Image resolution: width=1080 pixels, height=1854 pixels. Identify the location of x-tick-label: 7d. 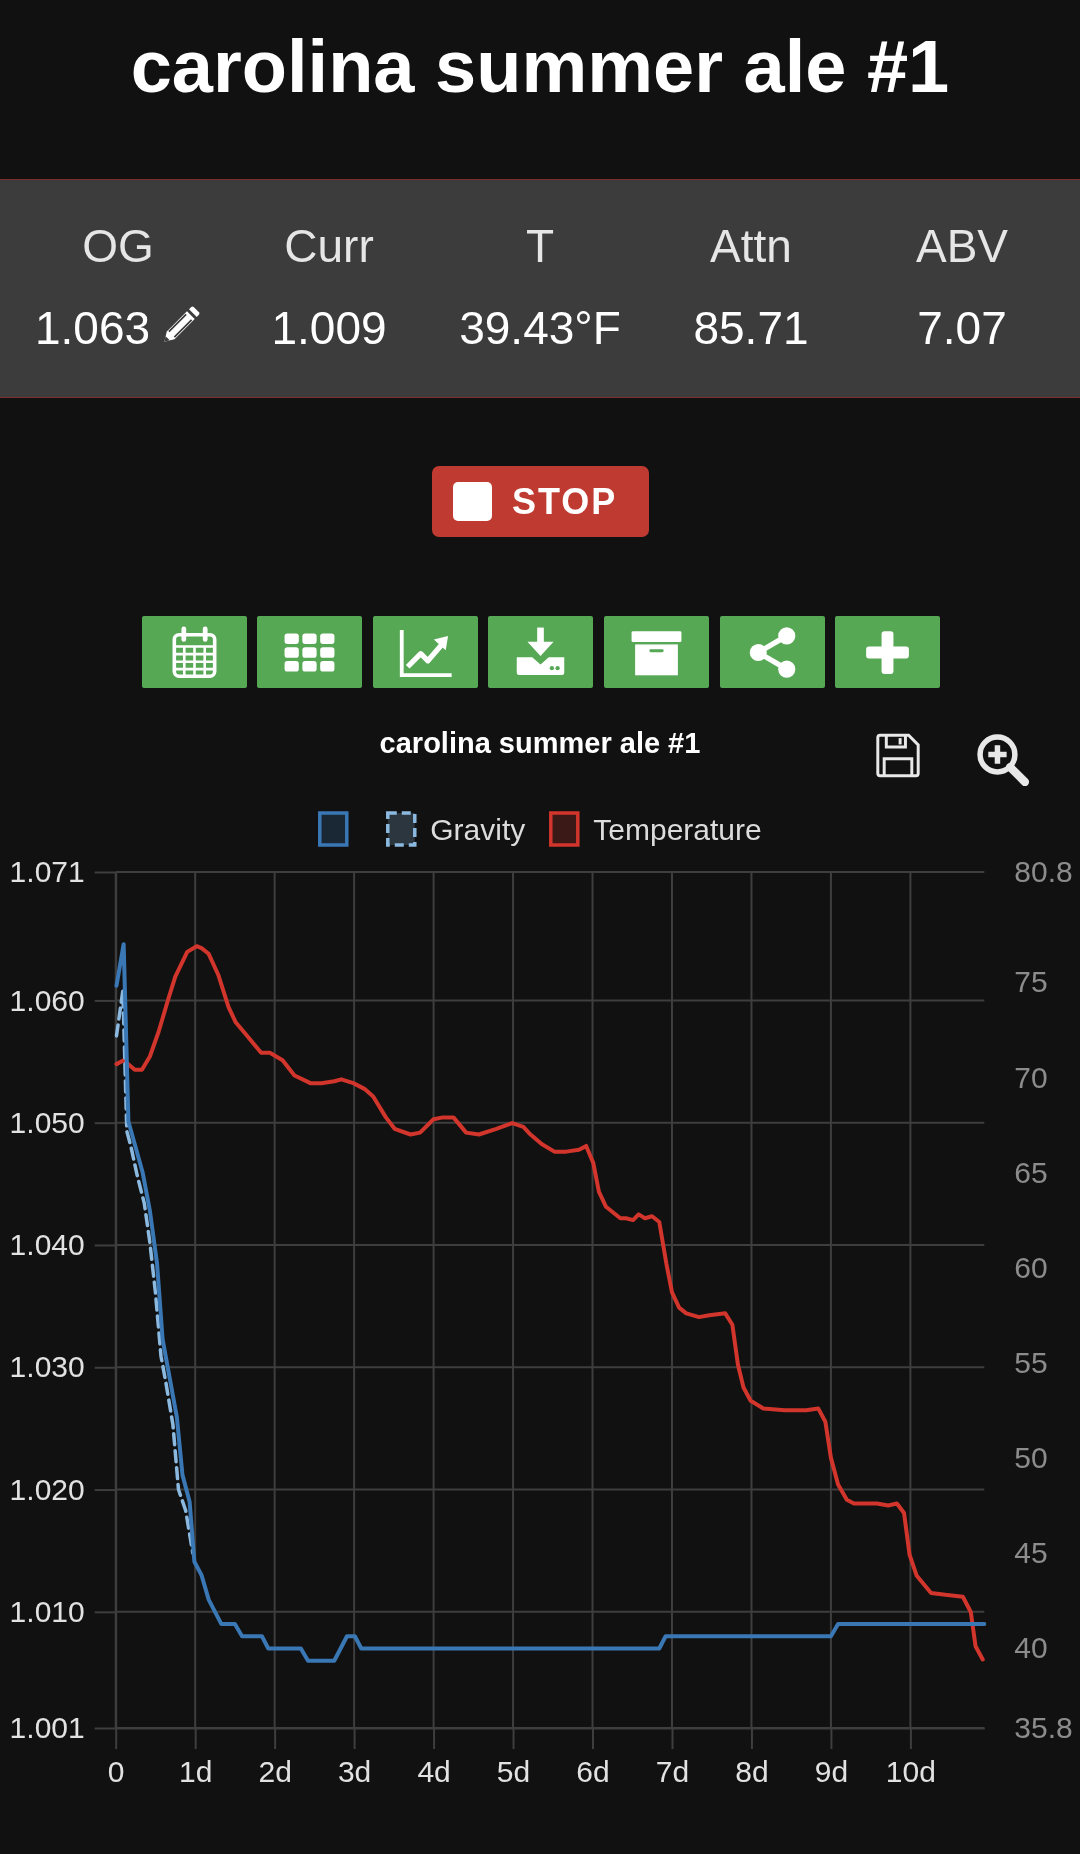
(672, 1772).